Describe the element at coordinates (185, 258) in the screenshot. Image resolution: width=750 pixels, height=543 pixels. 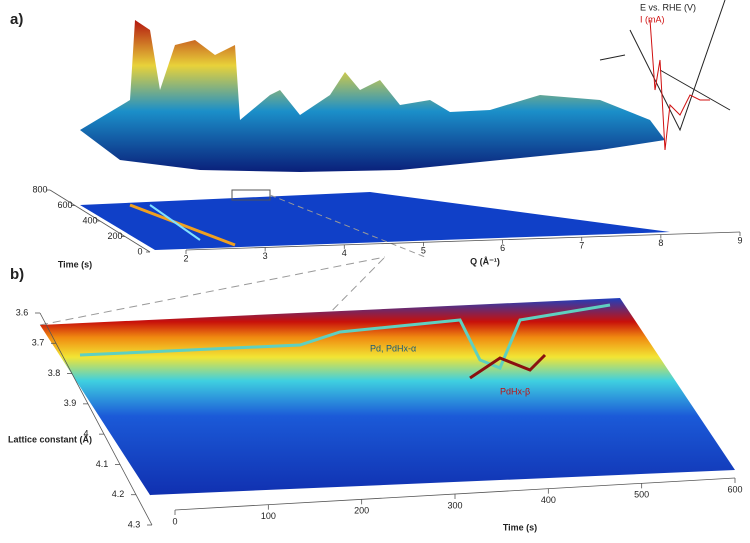
I see `x-tick-label: 2` at that location.